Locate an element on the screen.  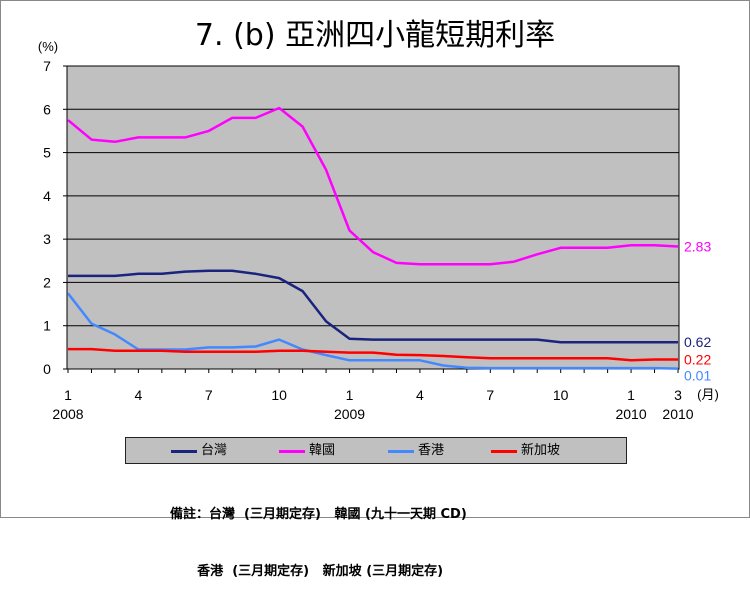
x-year-label: 2008 is located at coordinates (67, 414).